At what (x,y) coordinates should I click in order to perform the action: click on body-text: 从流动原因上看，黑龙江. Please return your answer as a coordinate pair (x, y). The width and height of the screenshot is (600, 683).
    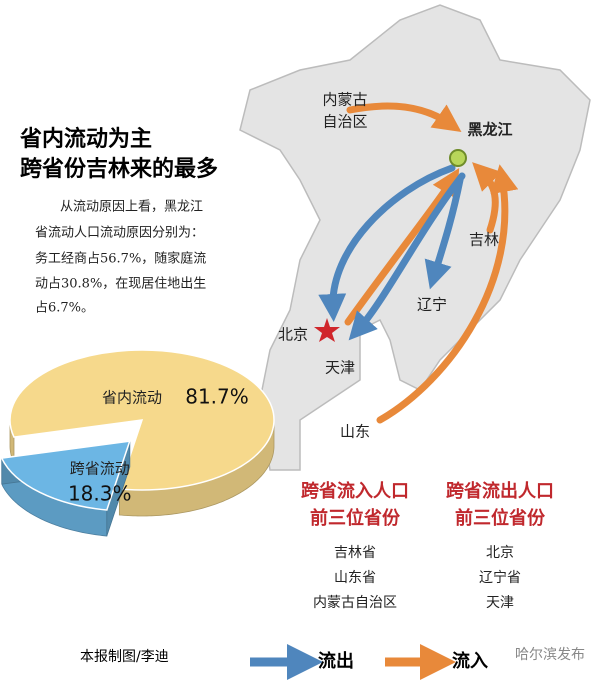
    Looking at the image, I should click on (131, 207).